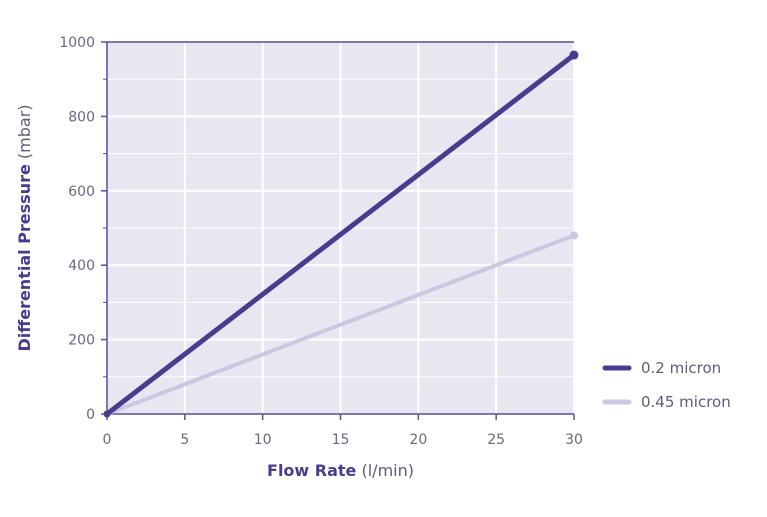  Describe the element at coordinates (263, 440) in the screenshot. I see `x-tick-label: 10` at that location.